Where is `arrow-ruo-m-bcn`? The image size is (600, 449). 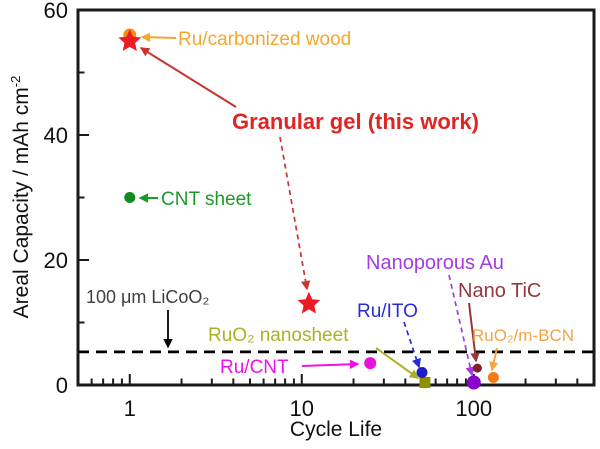
arrow-ruo-m-bcn is located at coordinates (494, 359).